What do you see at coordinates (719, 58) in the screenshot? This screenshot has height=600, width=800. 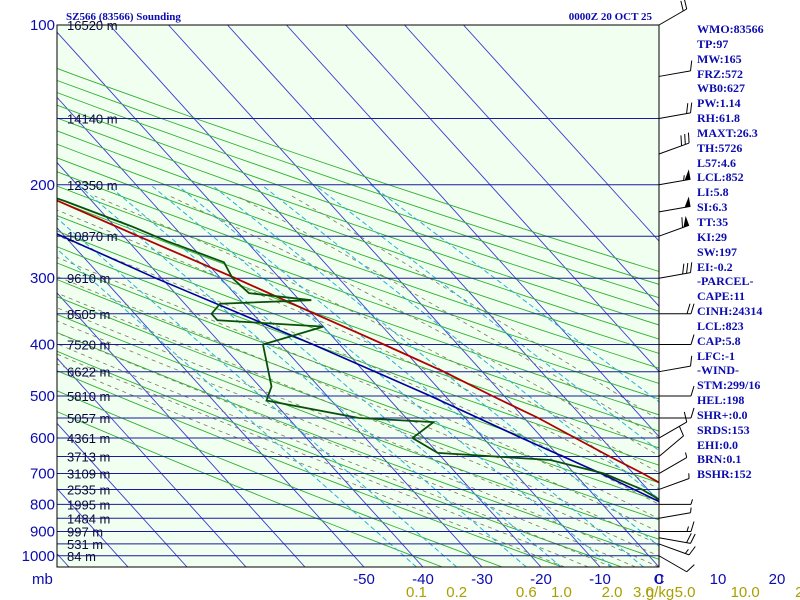 I see `index-item: MW:165` at bounding box center [719, 58].